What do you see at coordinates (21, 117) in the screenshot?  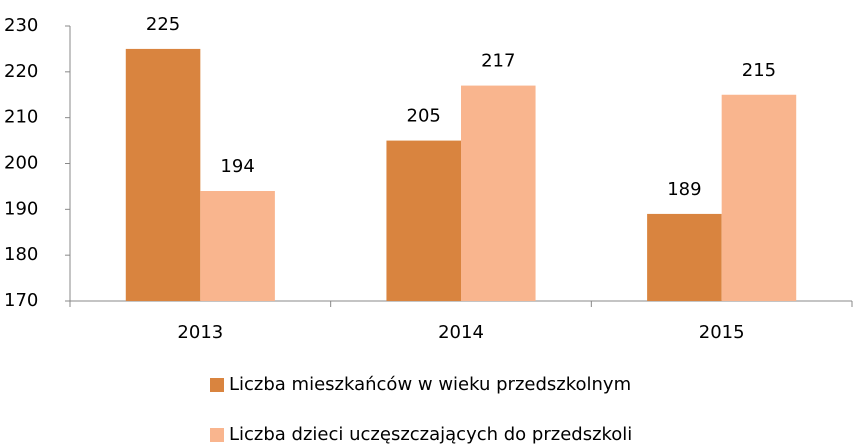 I see `y-tick-label: 210` at bounding box center [21, 117].